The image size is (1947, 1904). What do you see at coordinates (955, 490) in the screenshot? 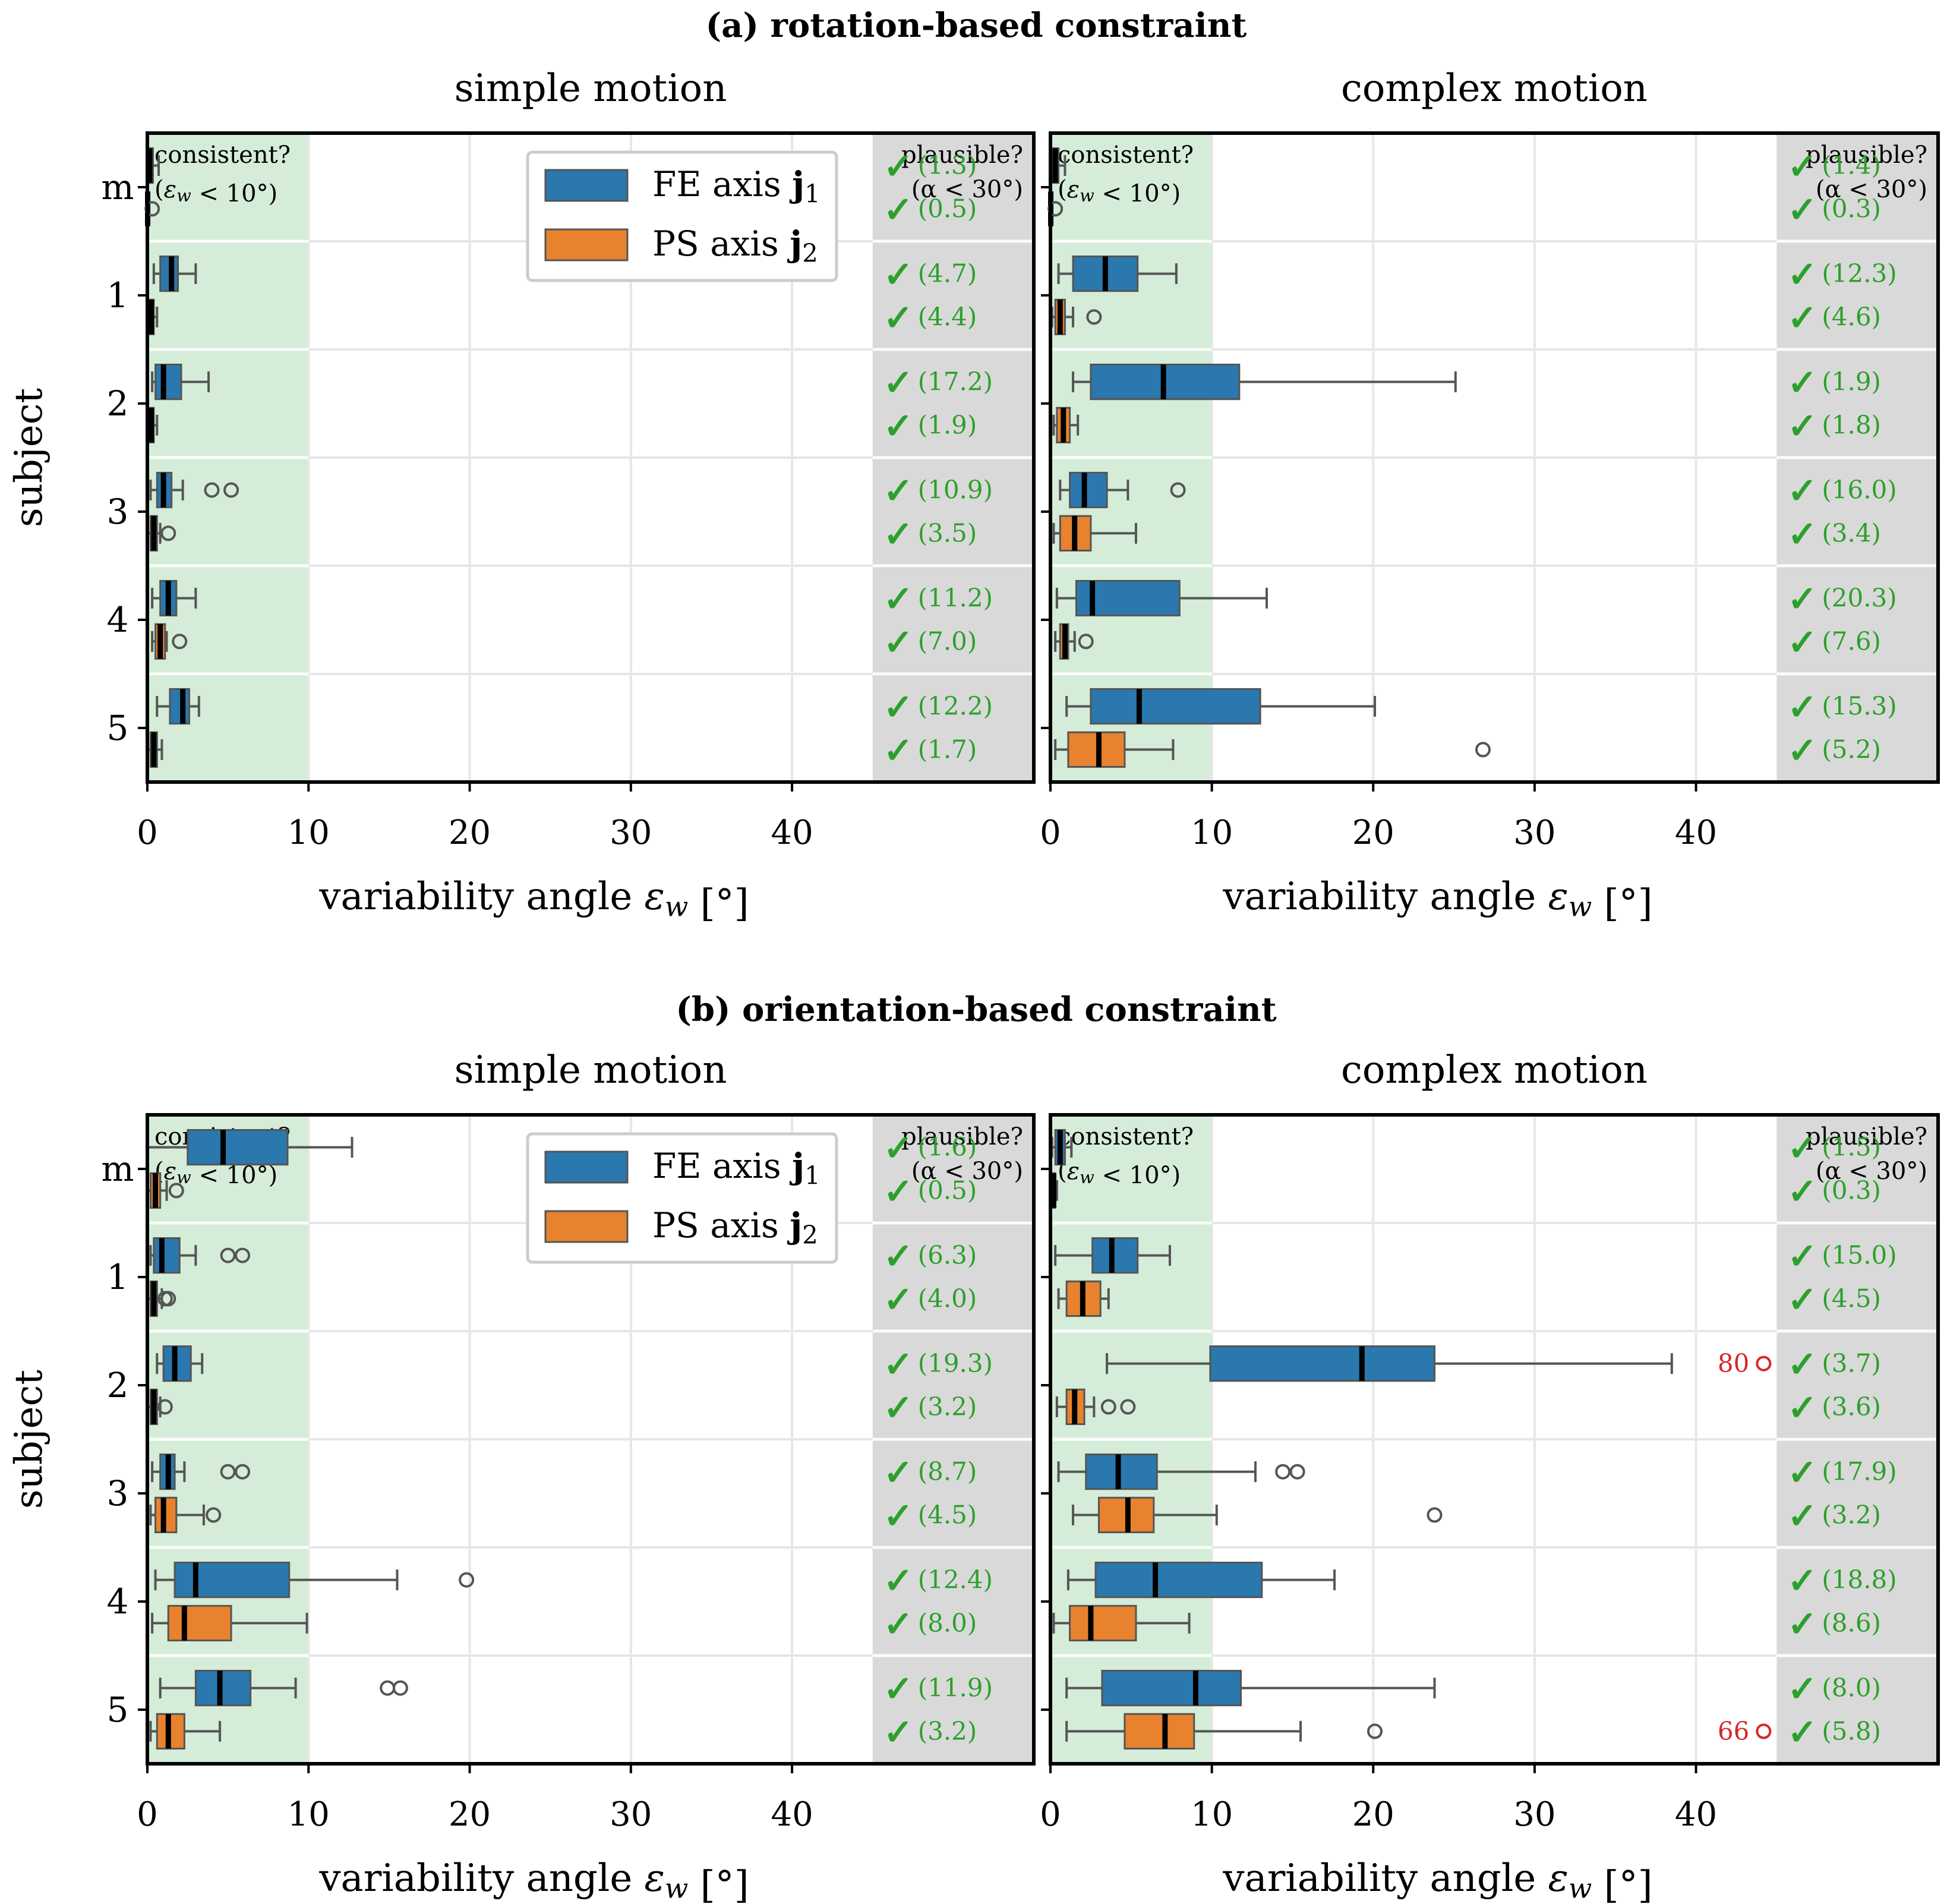
I see `fe-plausibility-3: (10.9)` at bounding box center [955, 490].